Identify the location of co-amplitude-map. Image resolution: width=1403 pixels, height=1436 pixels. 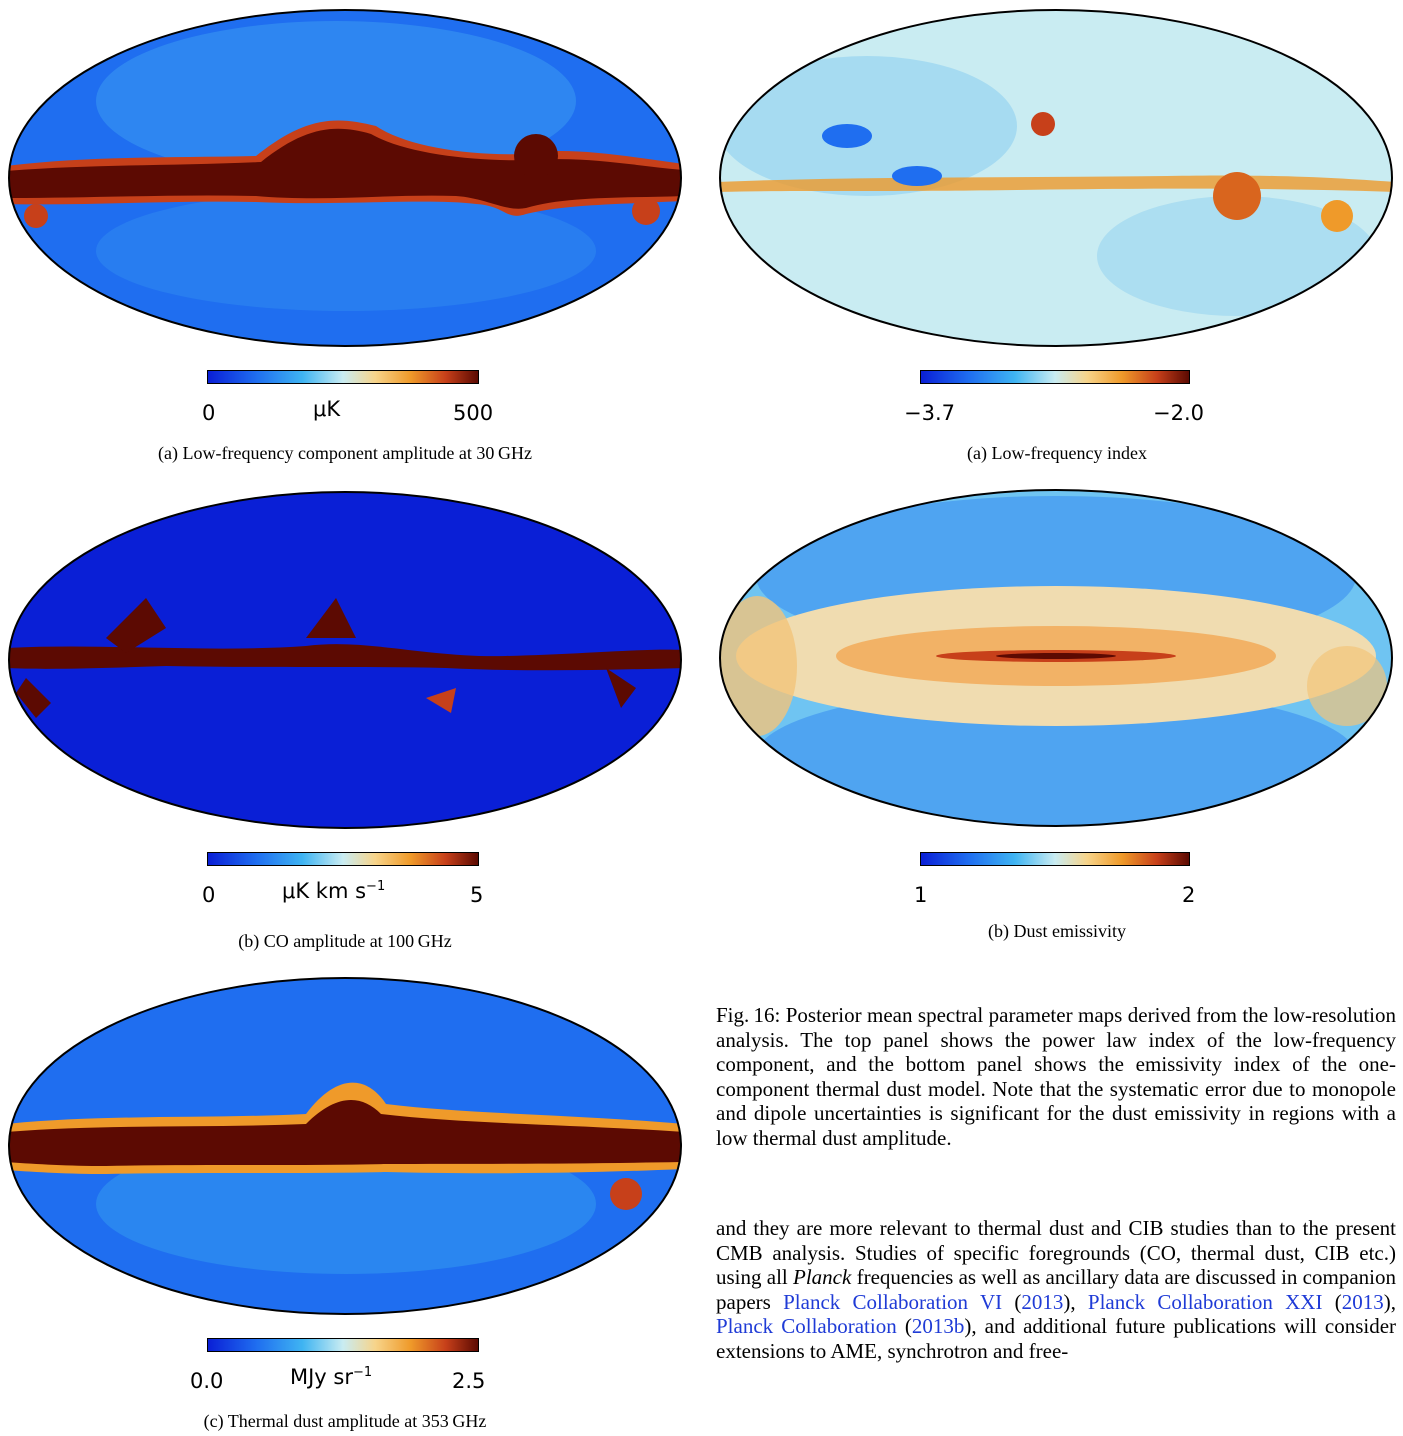
(345, 660).